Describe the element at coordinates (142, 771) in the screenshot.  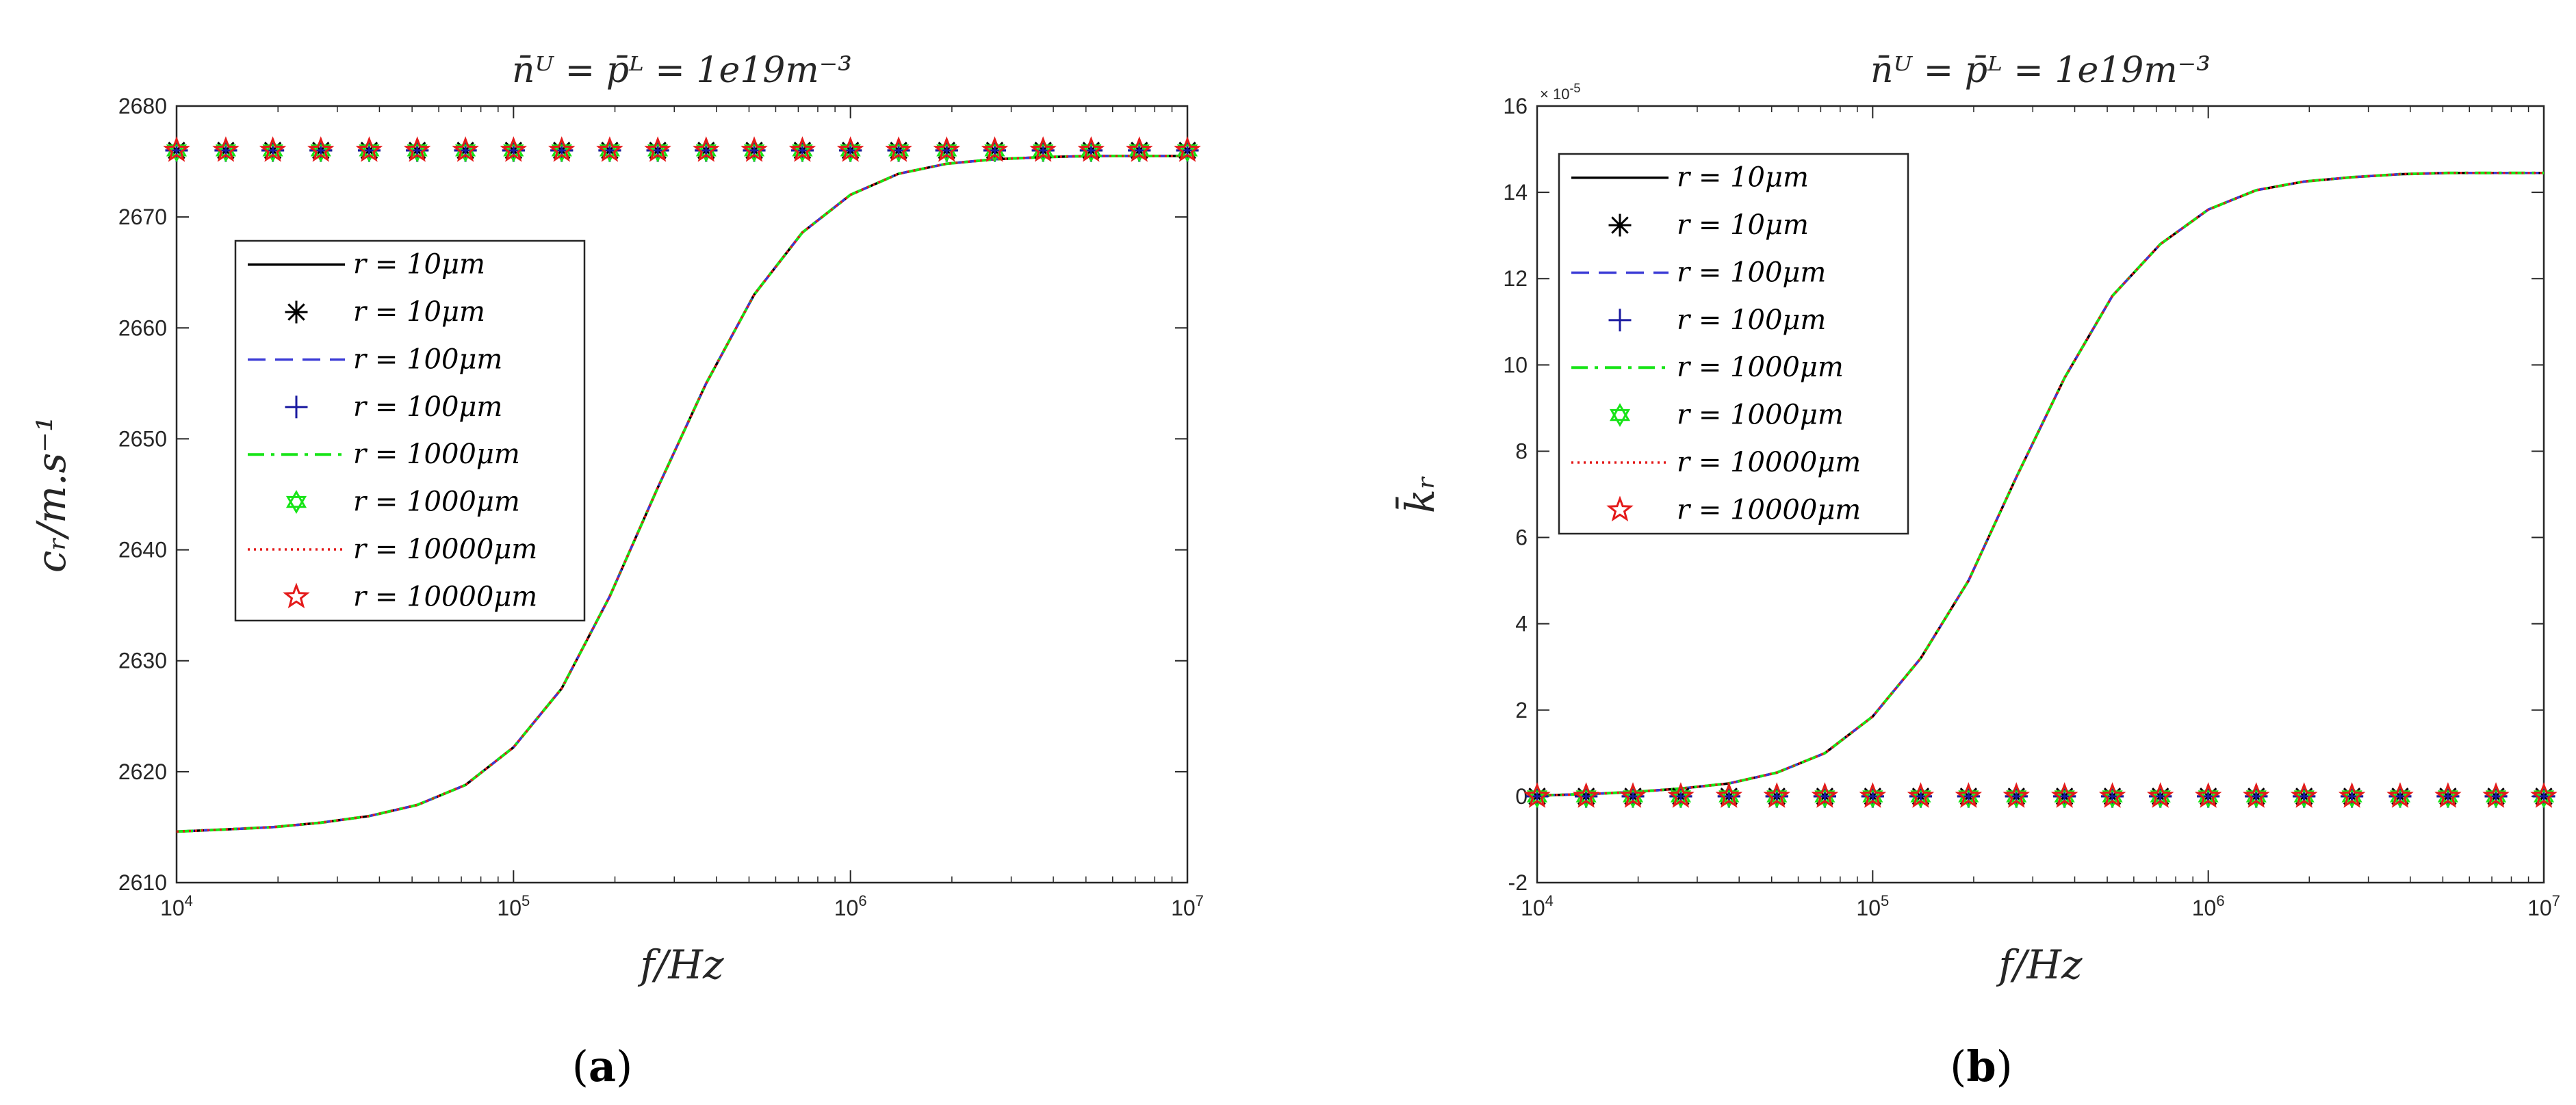
I see `y-tick-label: 2620` at that location.